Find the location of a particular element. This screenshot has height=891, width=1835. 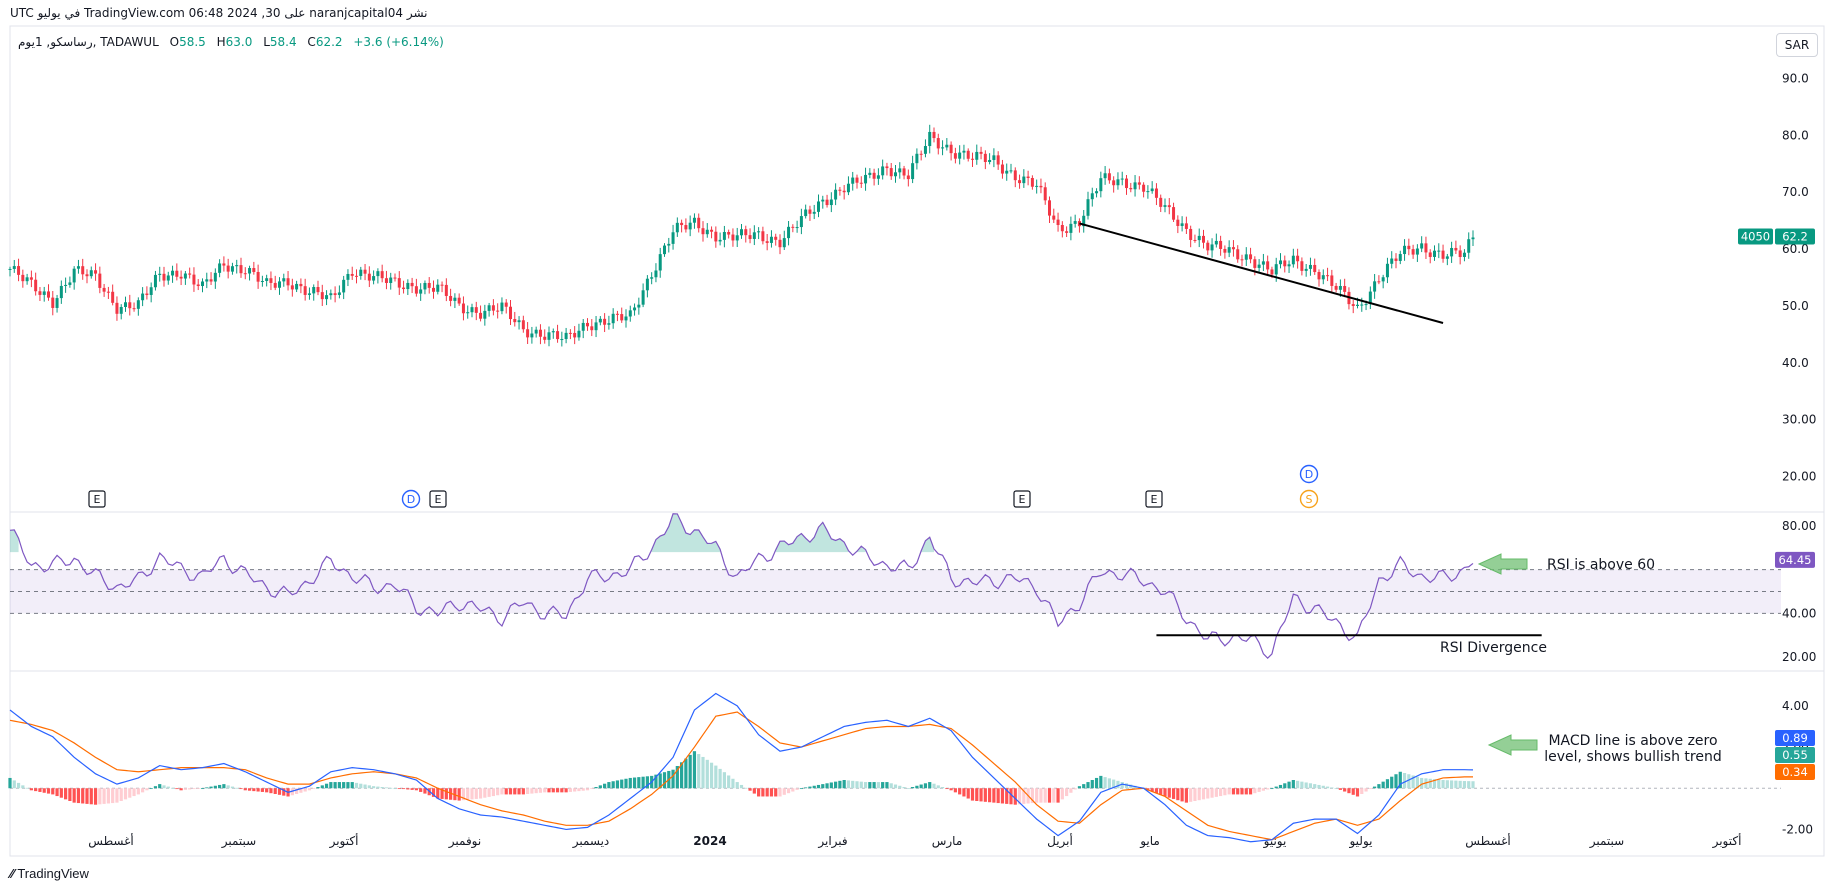

rsi-divergence-label: RSI Divergence is located at coordinates (1493, 648).